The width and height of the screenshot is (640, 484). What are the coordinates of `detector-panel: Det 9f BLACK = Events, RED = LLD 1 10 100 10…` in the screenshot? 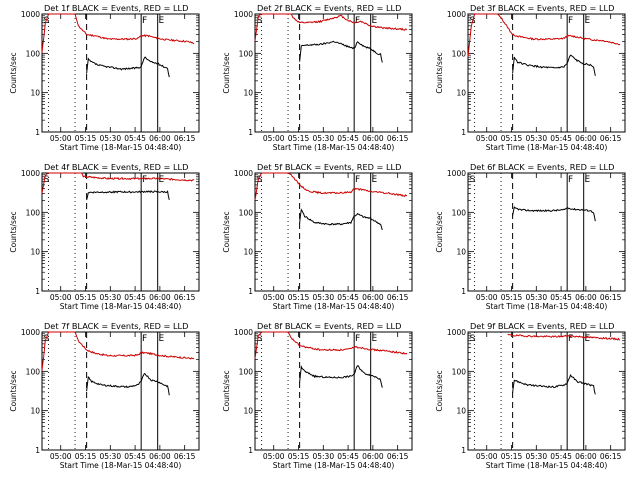 It's located at (530, 395).